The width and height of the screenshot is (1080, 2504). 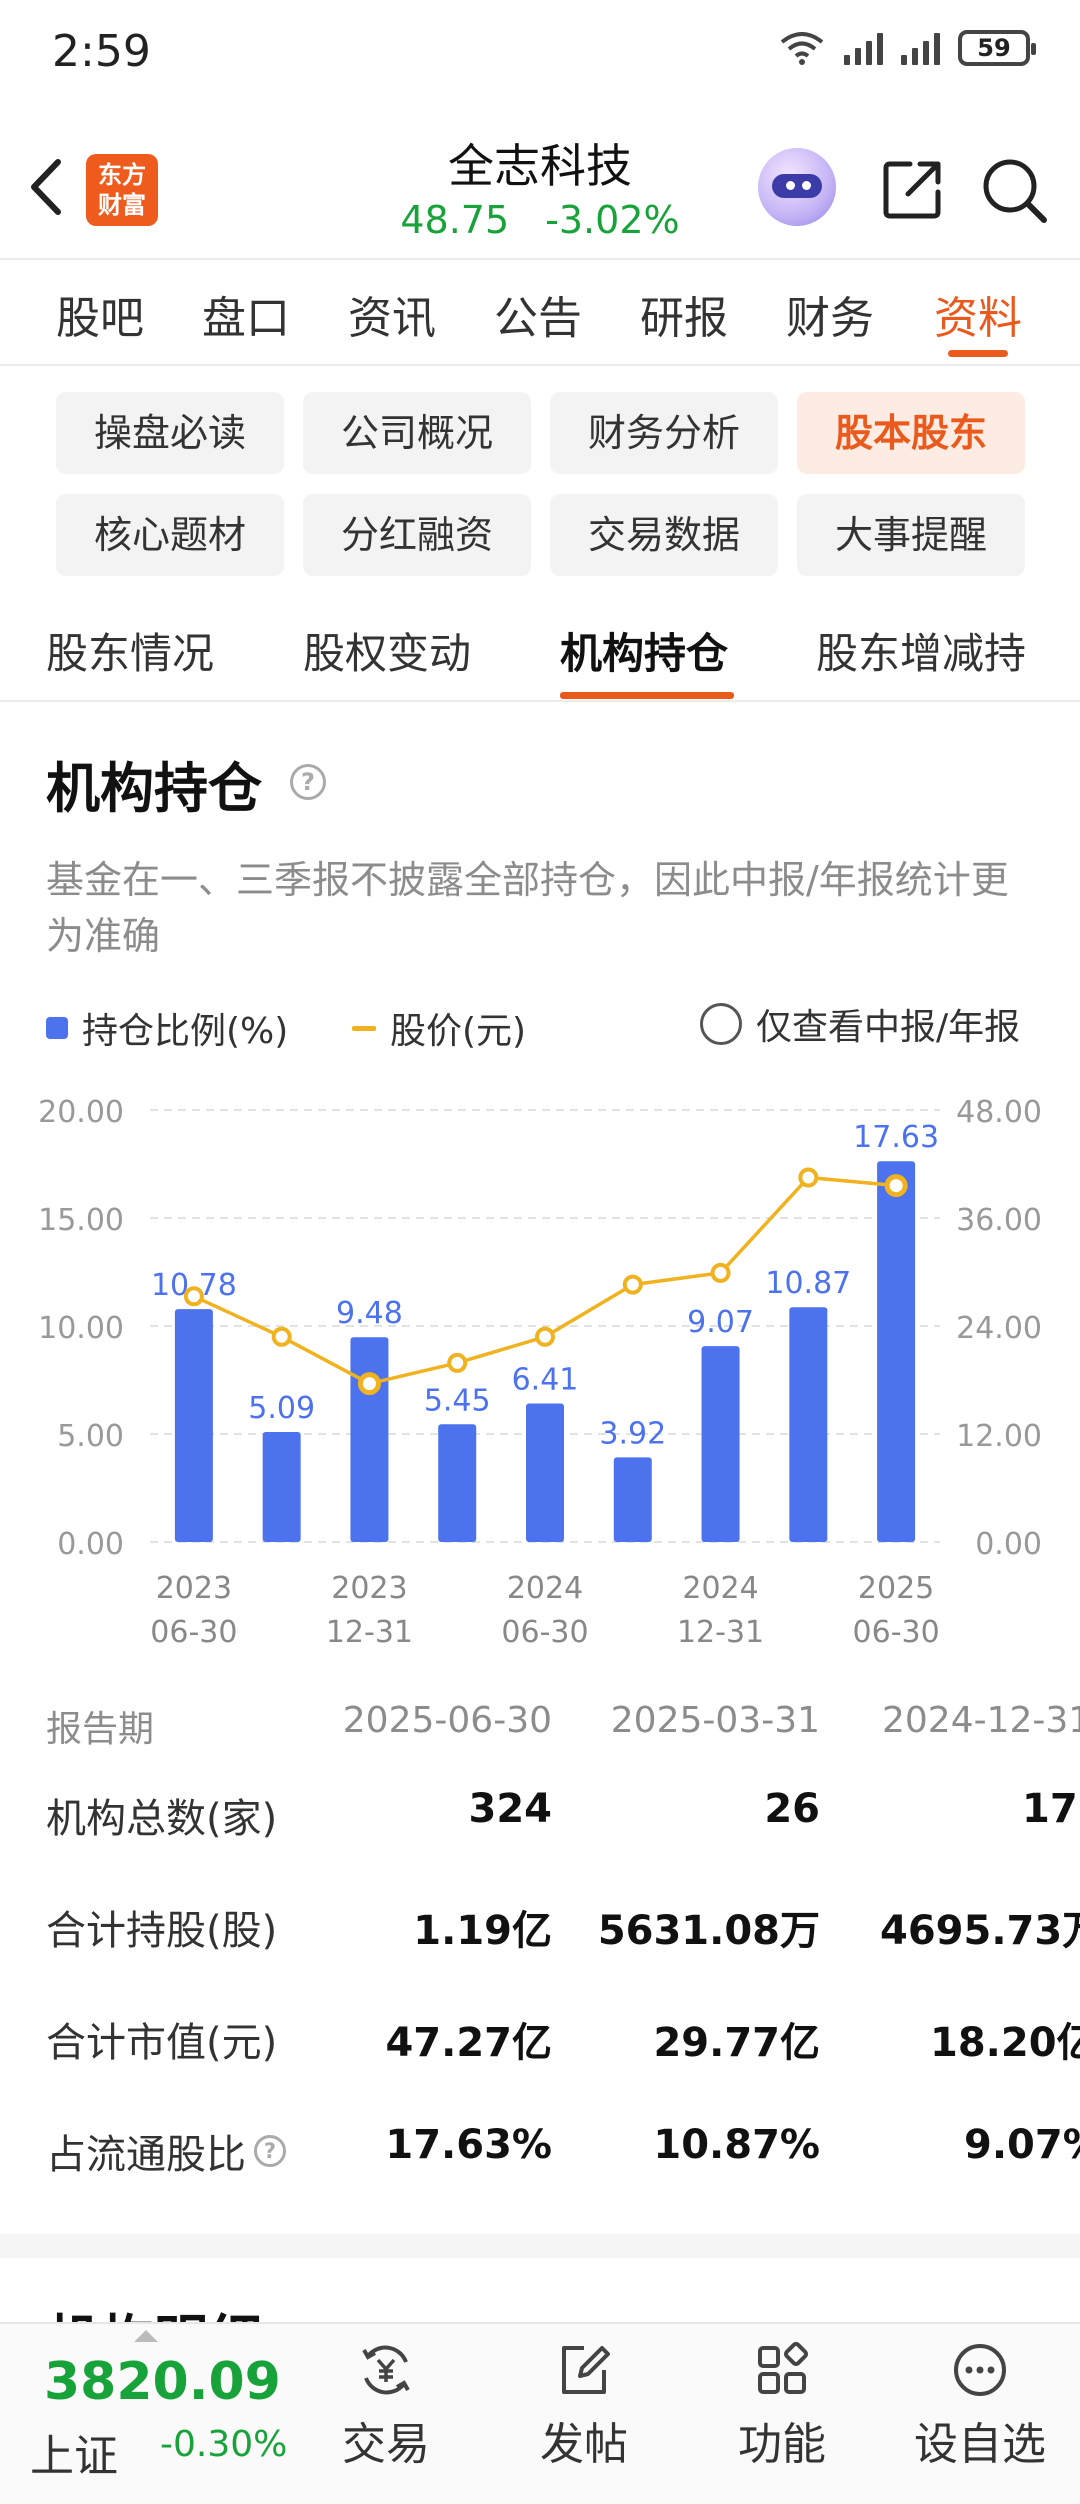 What do you see at coordinates (980, 2444) in the screenshot?
I see `watchlist-label: 设自选` at bounding box center [980, 2444].